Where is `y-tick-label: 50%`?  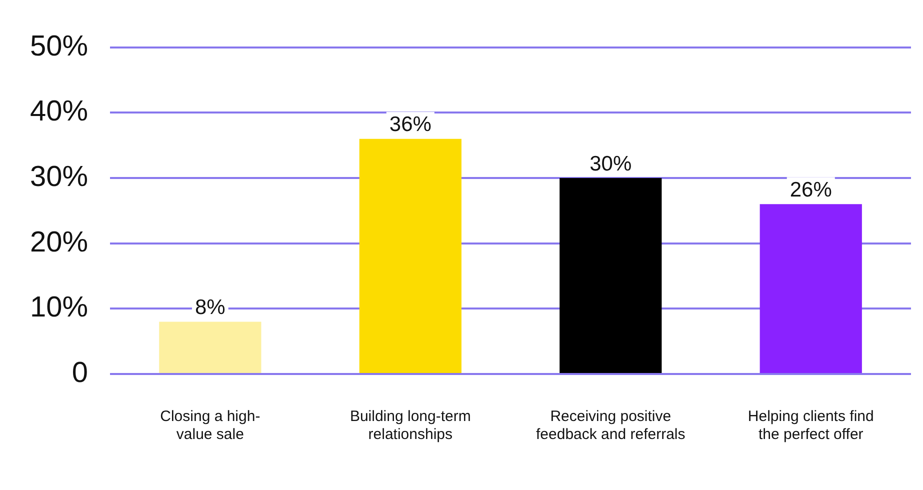 y-tick-label: 50% is located at coordinates (59, 46).